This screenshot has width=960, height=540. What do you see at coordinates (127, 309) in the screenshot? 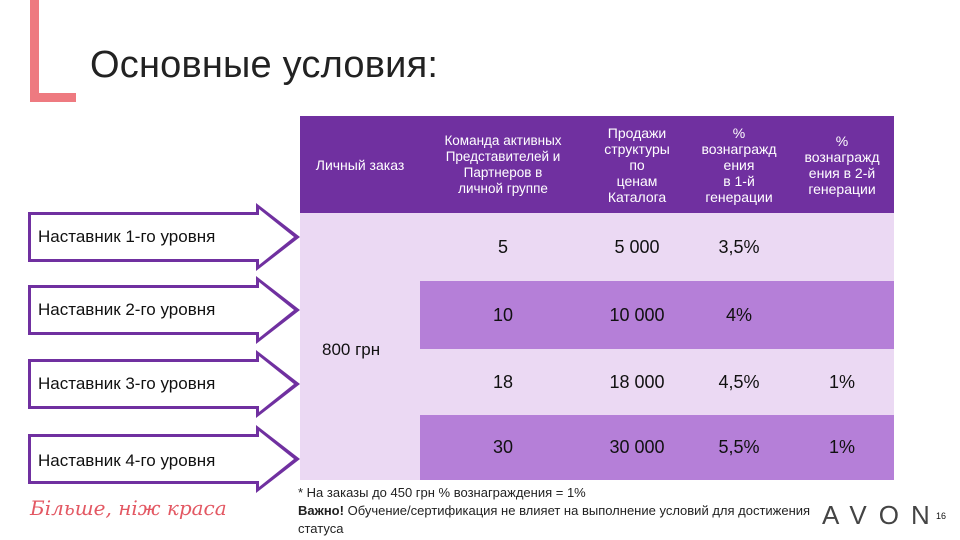
I see `level-2-label: Наставник 2-го уровня` at bounding box center [127, 309].